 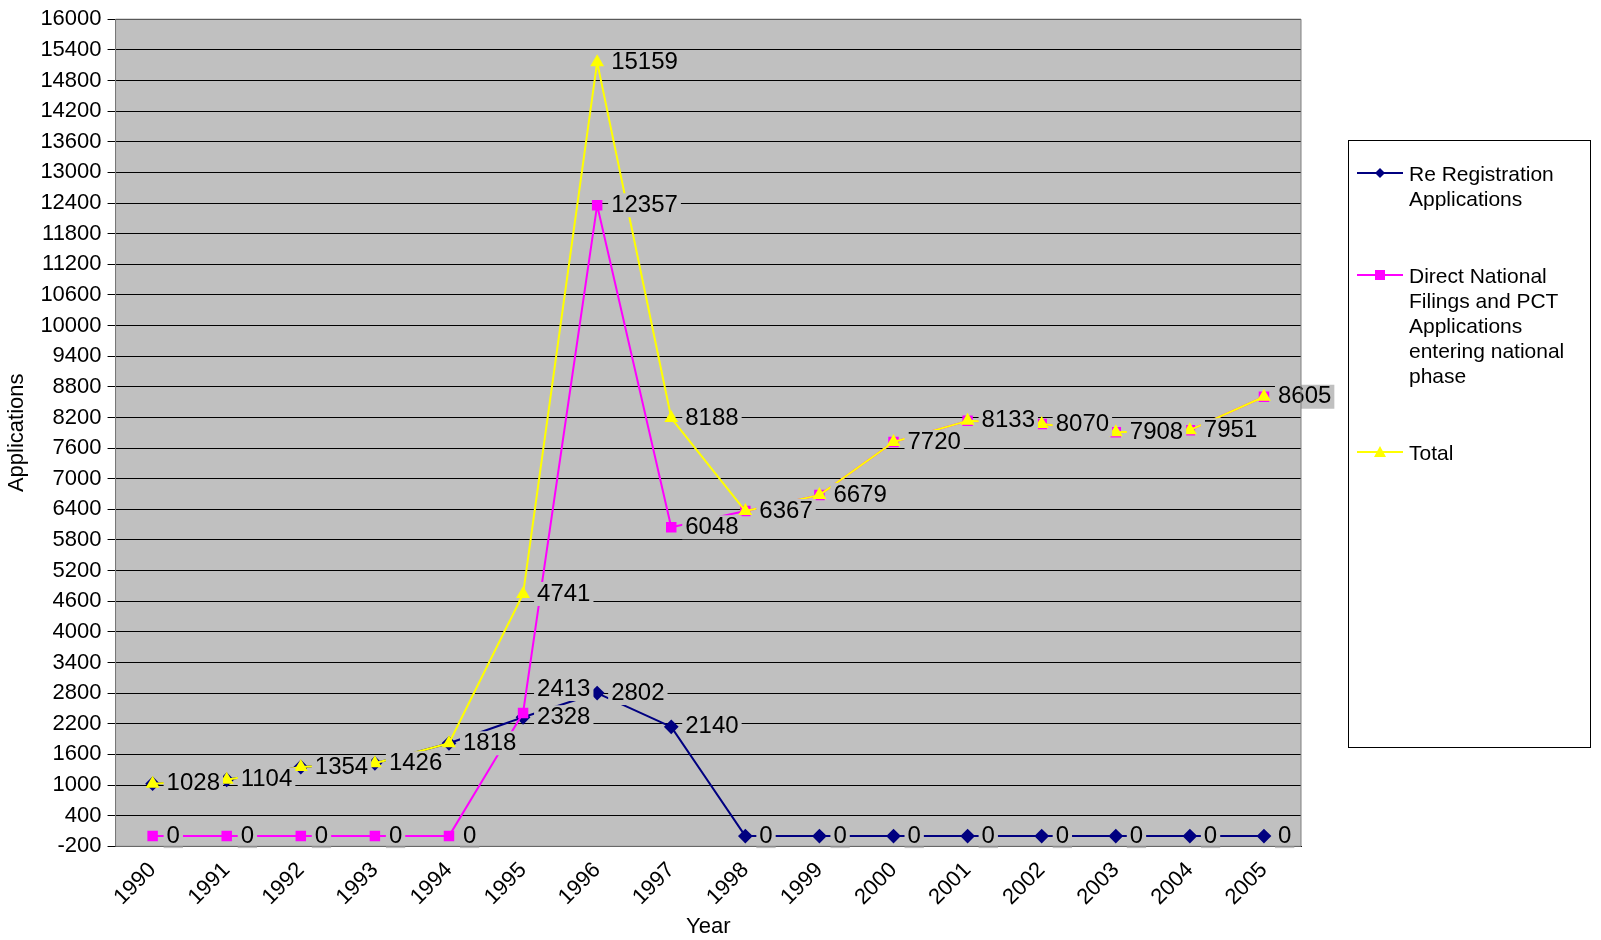 I want to click on y-tick-label: 5200, so click(x=77, y=569).